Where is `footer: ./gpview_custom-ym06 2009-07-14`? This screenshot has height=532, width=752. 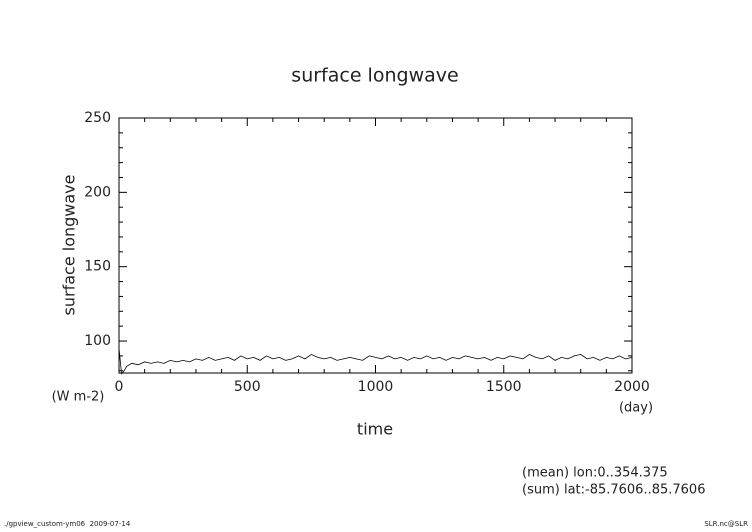 footer: ./gpview_custom-ym06 2009-07-14 is located at coordinates (67, 524).